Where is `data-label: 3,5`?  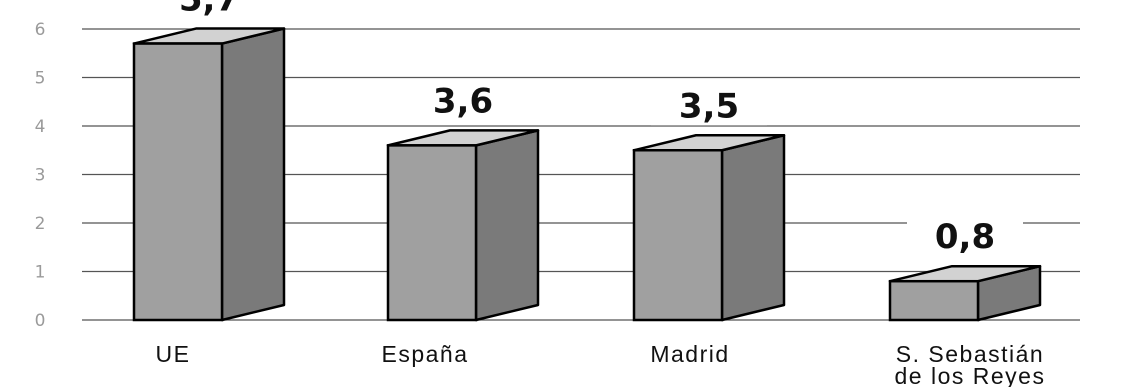
data-label: 3,5 is located at coordinates (709, 106).